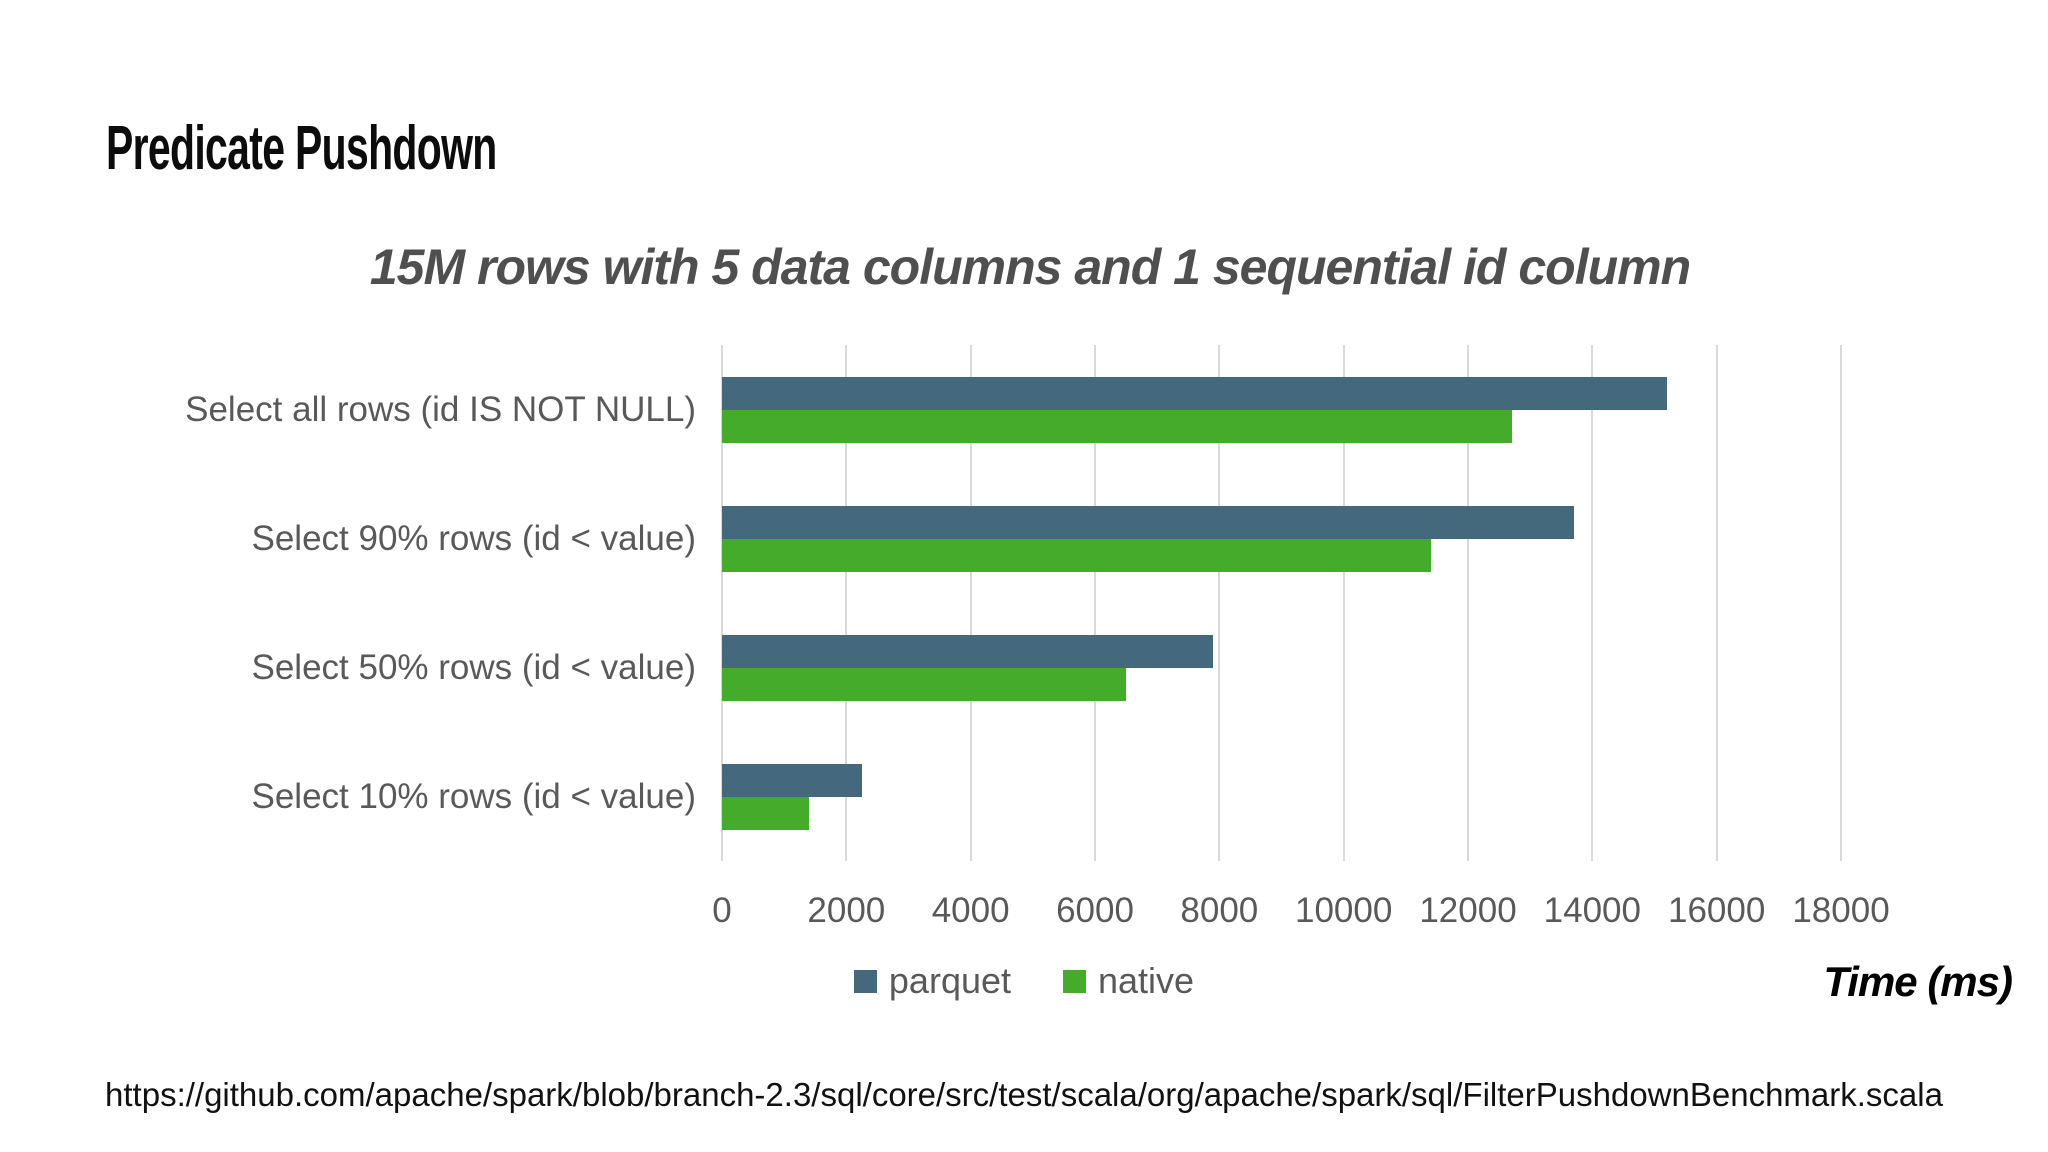 The image size is (2048, 1152). Describe the element at coordinates (301, 148) in the screenshot. I see `slide-title: Predicate Pushdown` at that location.